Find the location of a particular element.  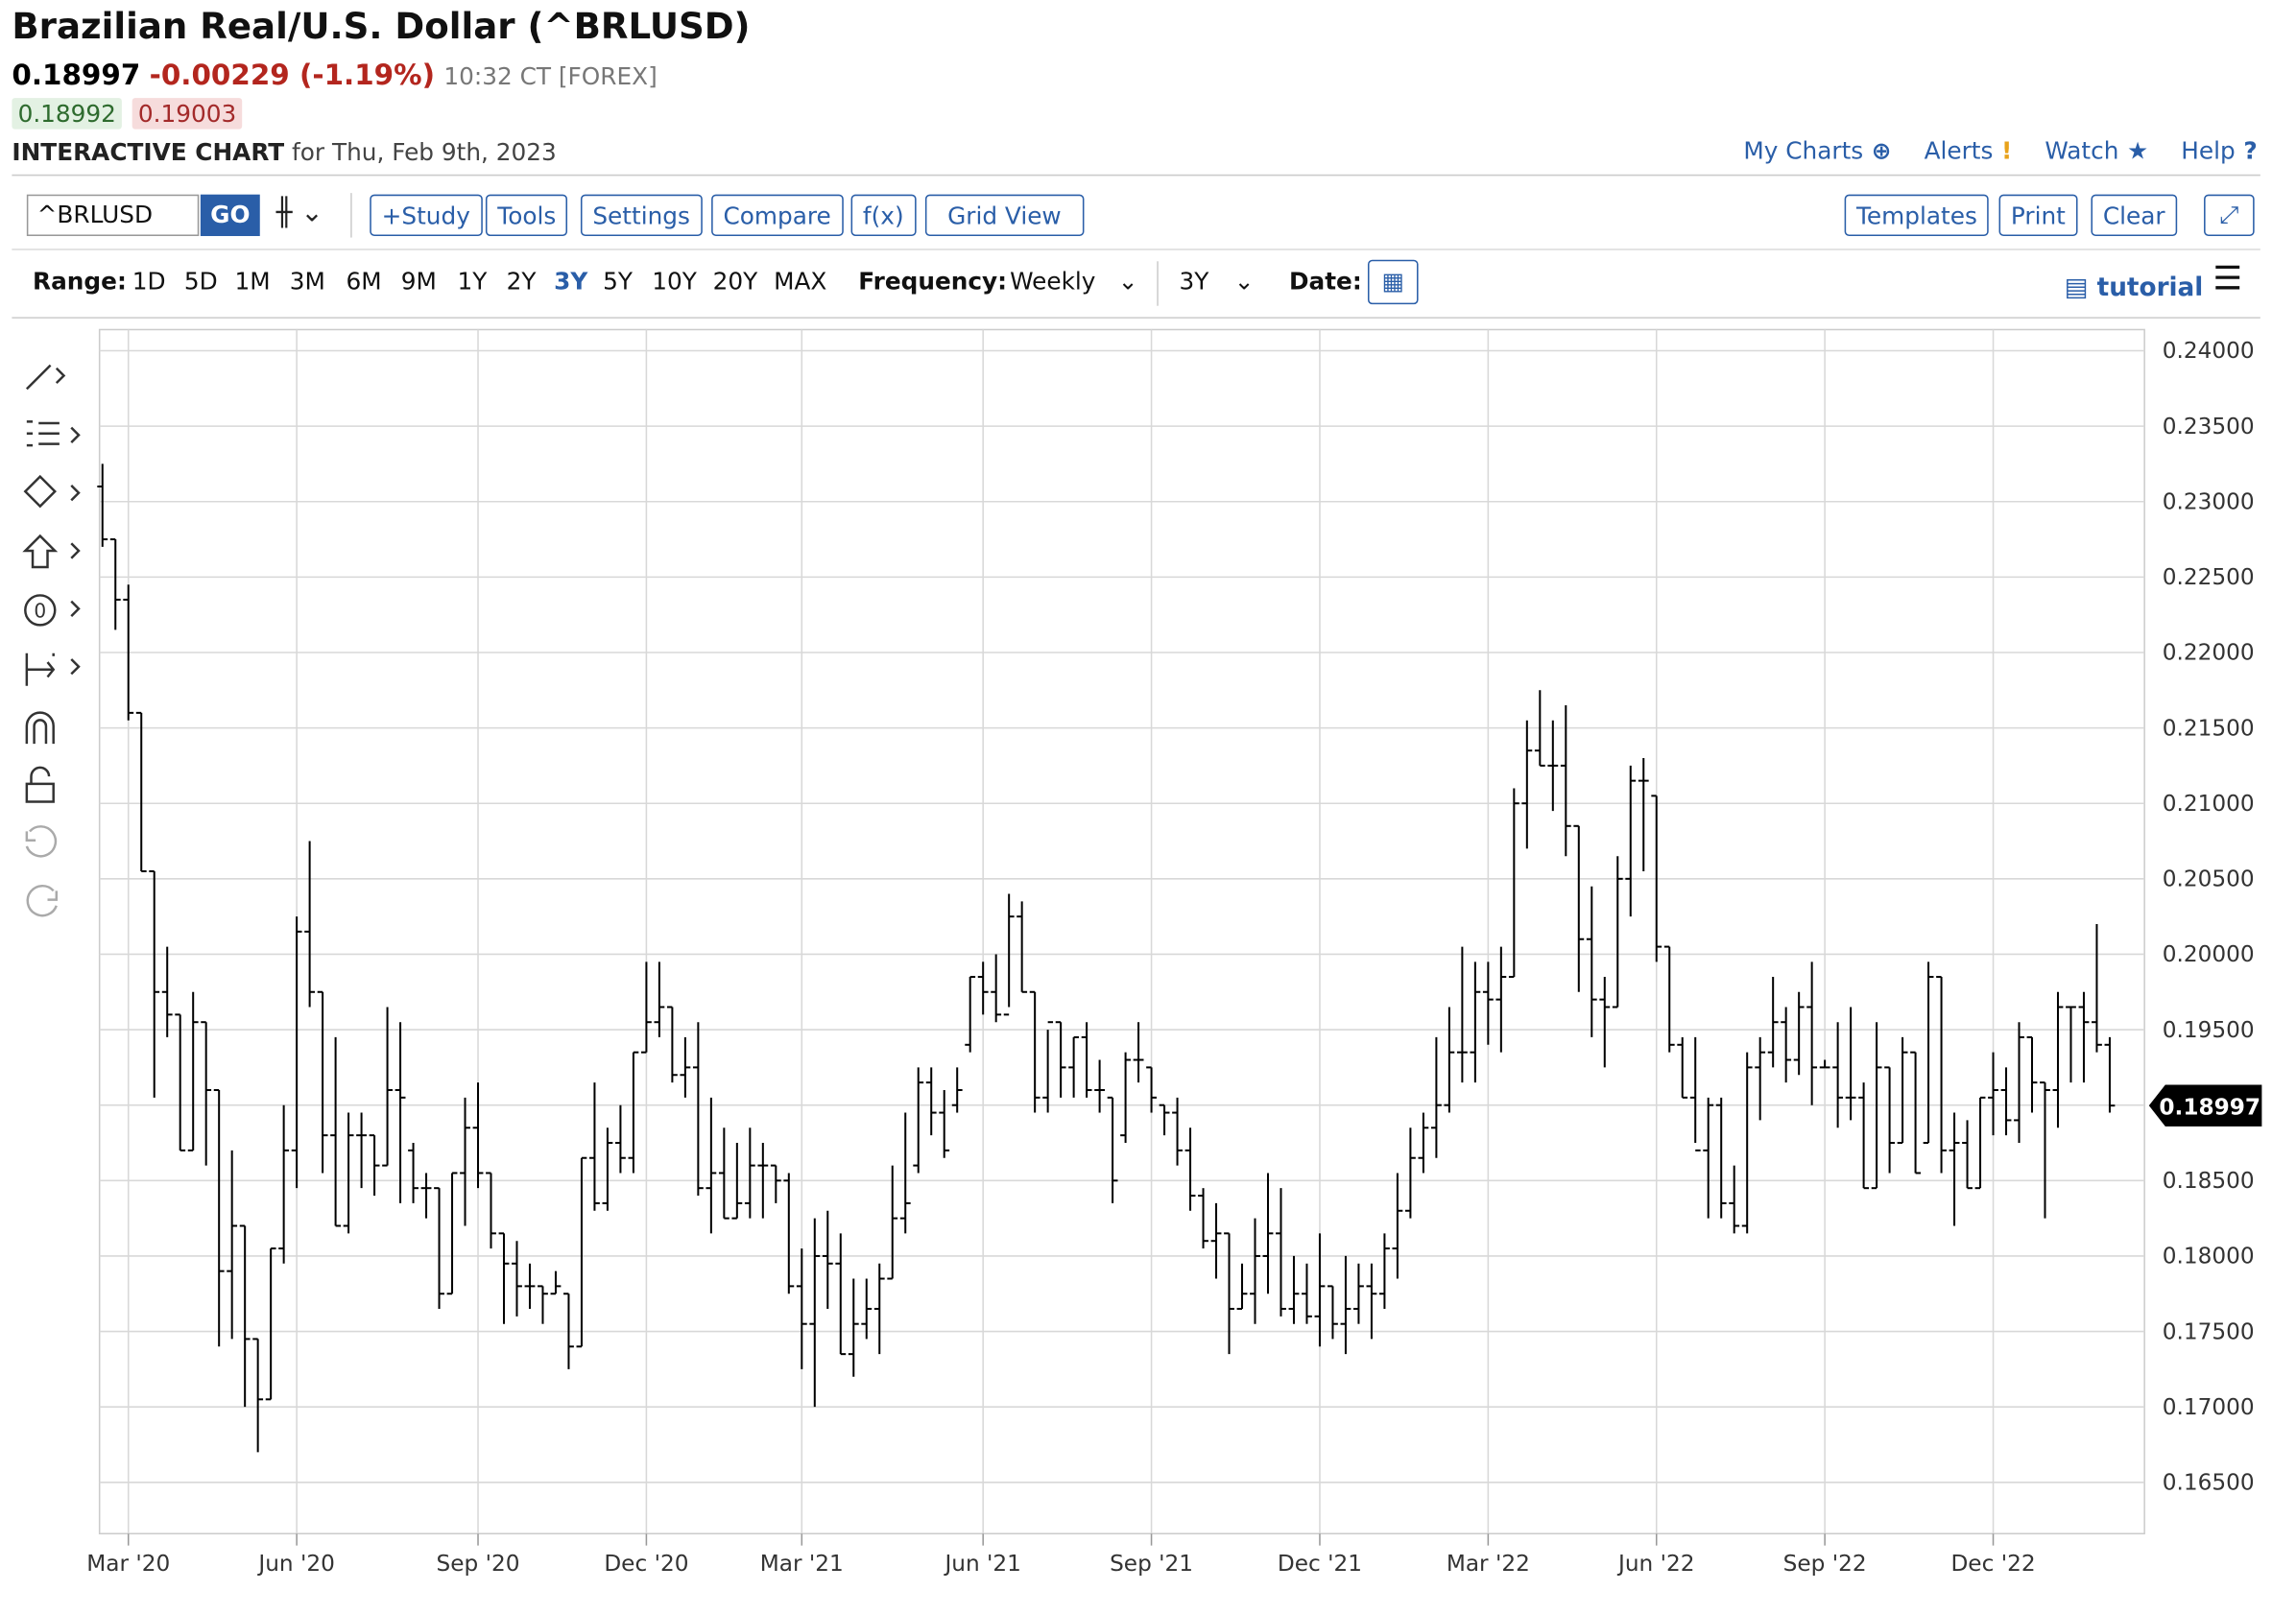

last-price-label: 0.18997 is located at coordinates (2210, 1107).